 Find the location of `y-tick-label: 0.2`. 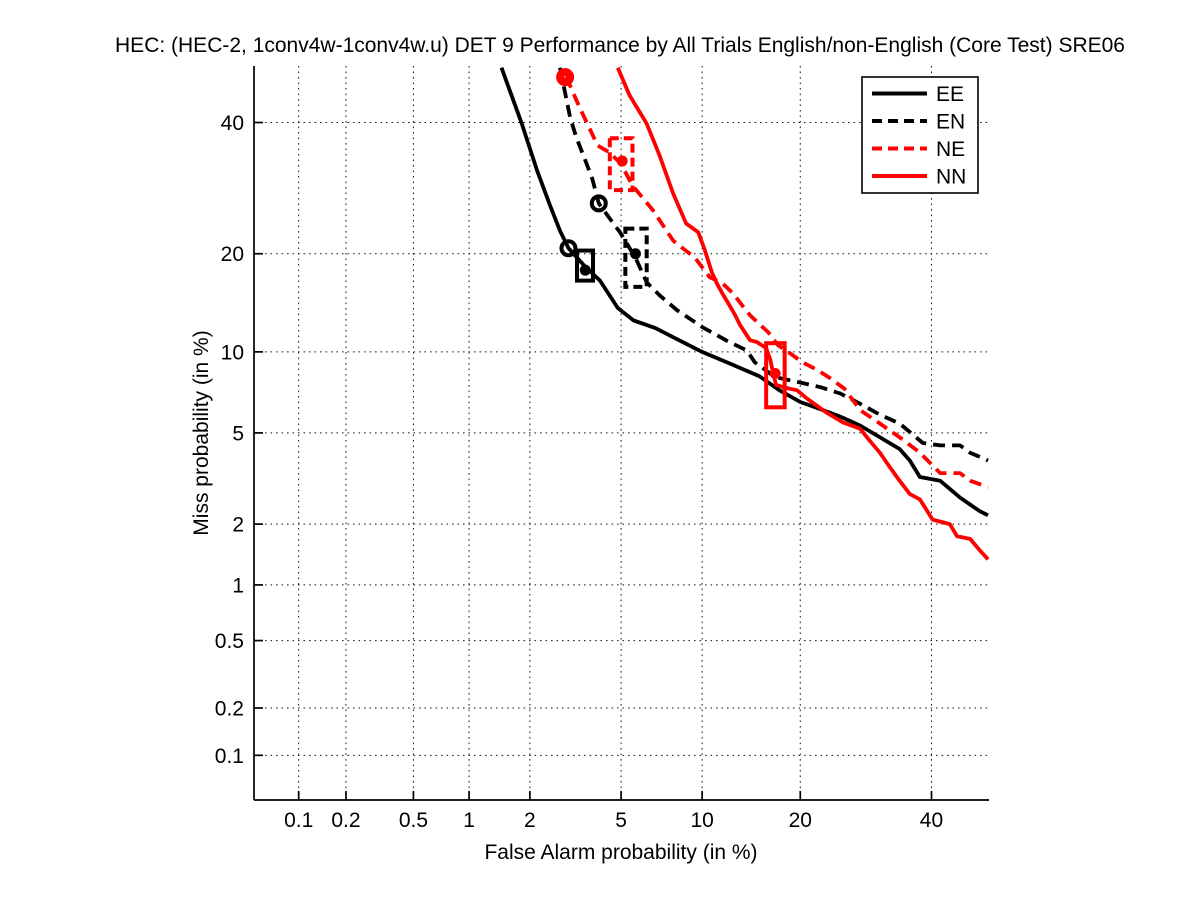

y-tick-label: 0.2 is located at coordinates (229, 709).